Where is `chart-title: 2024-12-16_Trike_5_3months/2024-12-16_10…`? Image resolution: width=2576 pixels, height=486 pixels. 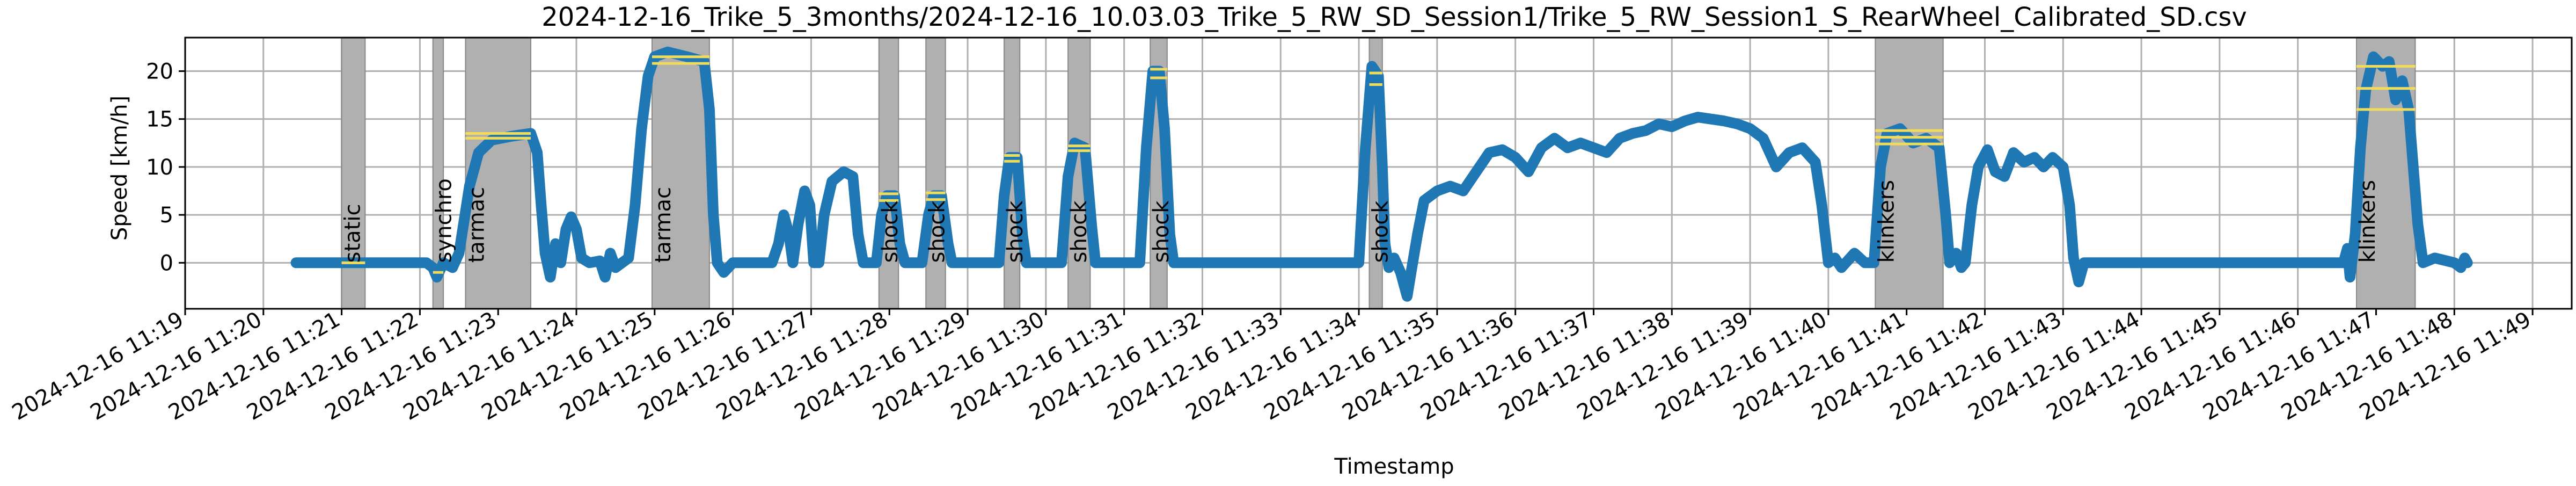
chart-title: 2024-12-16_Trike_5_3months/2024-12-16_10… is located at coordinates (1394, 17).